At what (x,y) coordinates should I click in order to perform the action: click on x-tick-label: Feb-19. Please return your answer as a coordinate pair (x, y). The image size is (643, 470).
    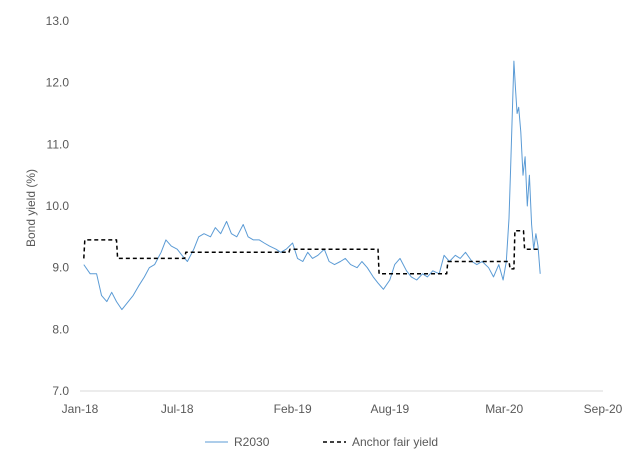
    Looking at the image, I should click on (293, 409).